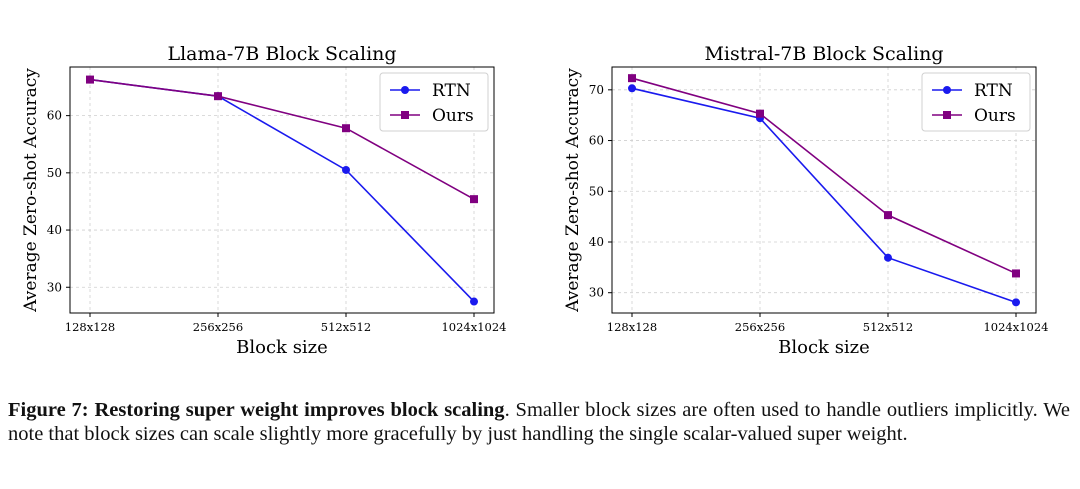 This screenshot has width=1080, height=489. I want to click on y-tick-label: 70, so click(596, 90).